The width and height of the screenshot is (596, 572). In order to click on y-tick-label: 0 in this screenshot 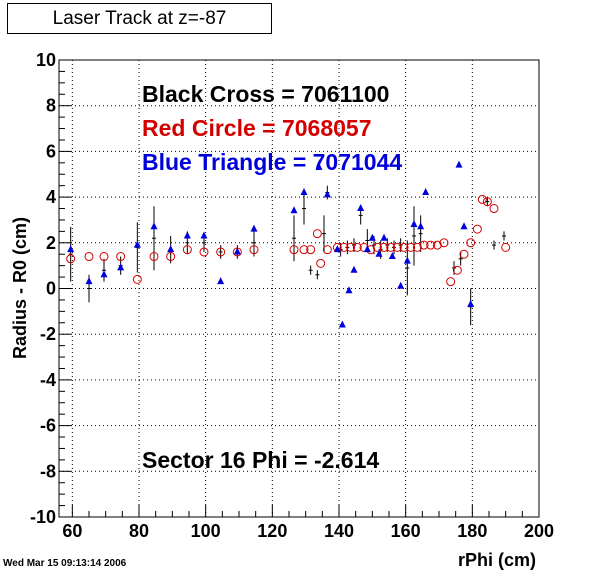, I will do `click(51, 289)`.